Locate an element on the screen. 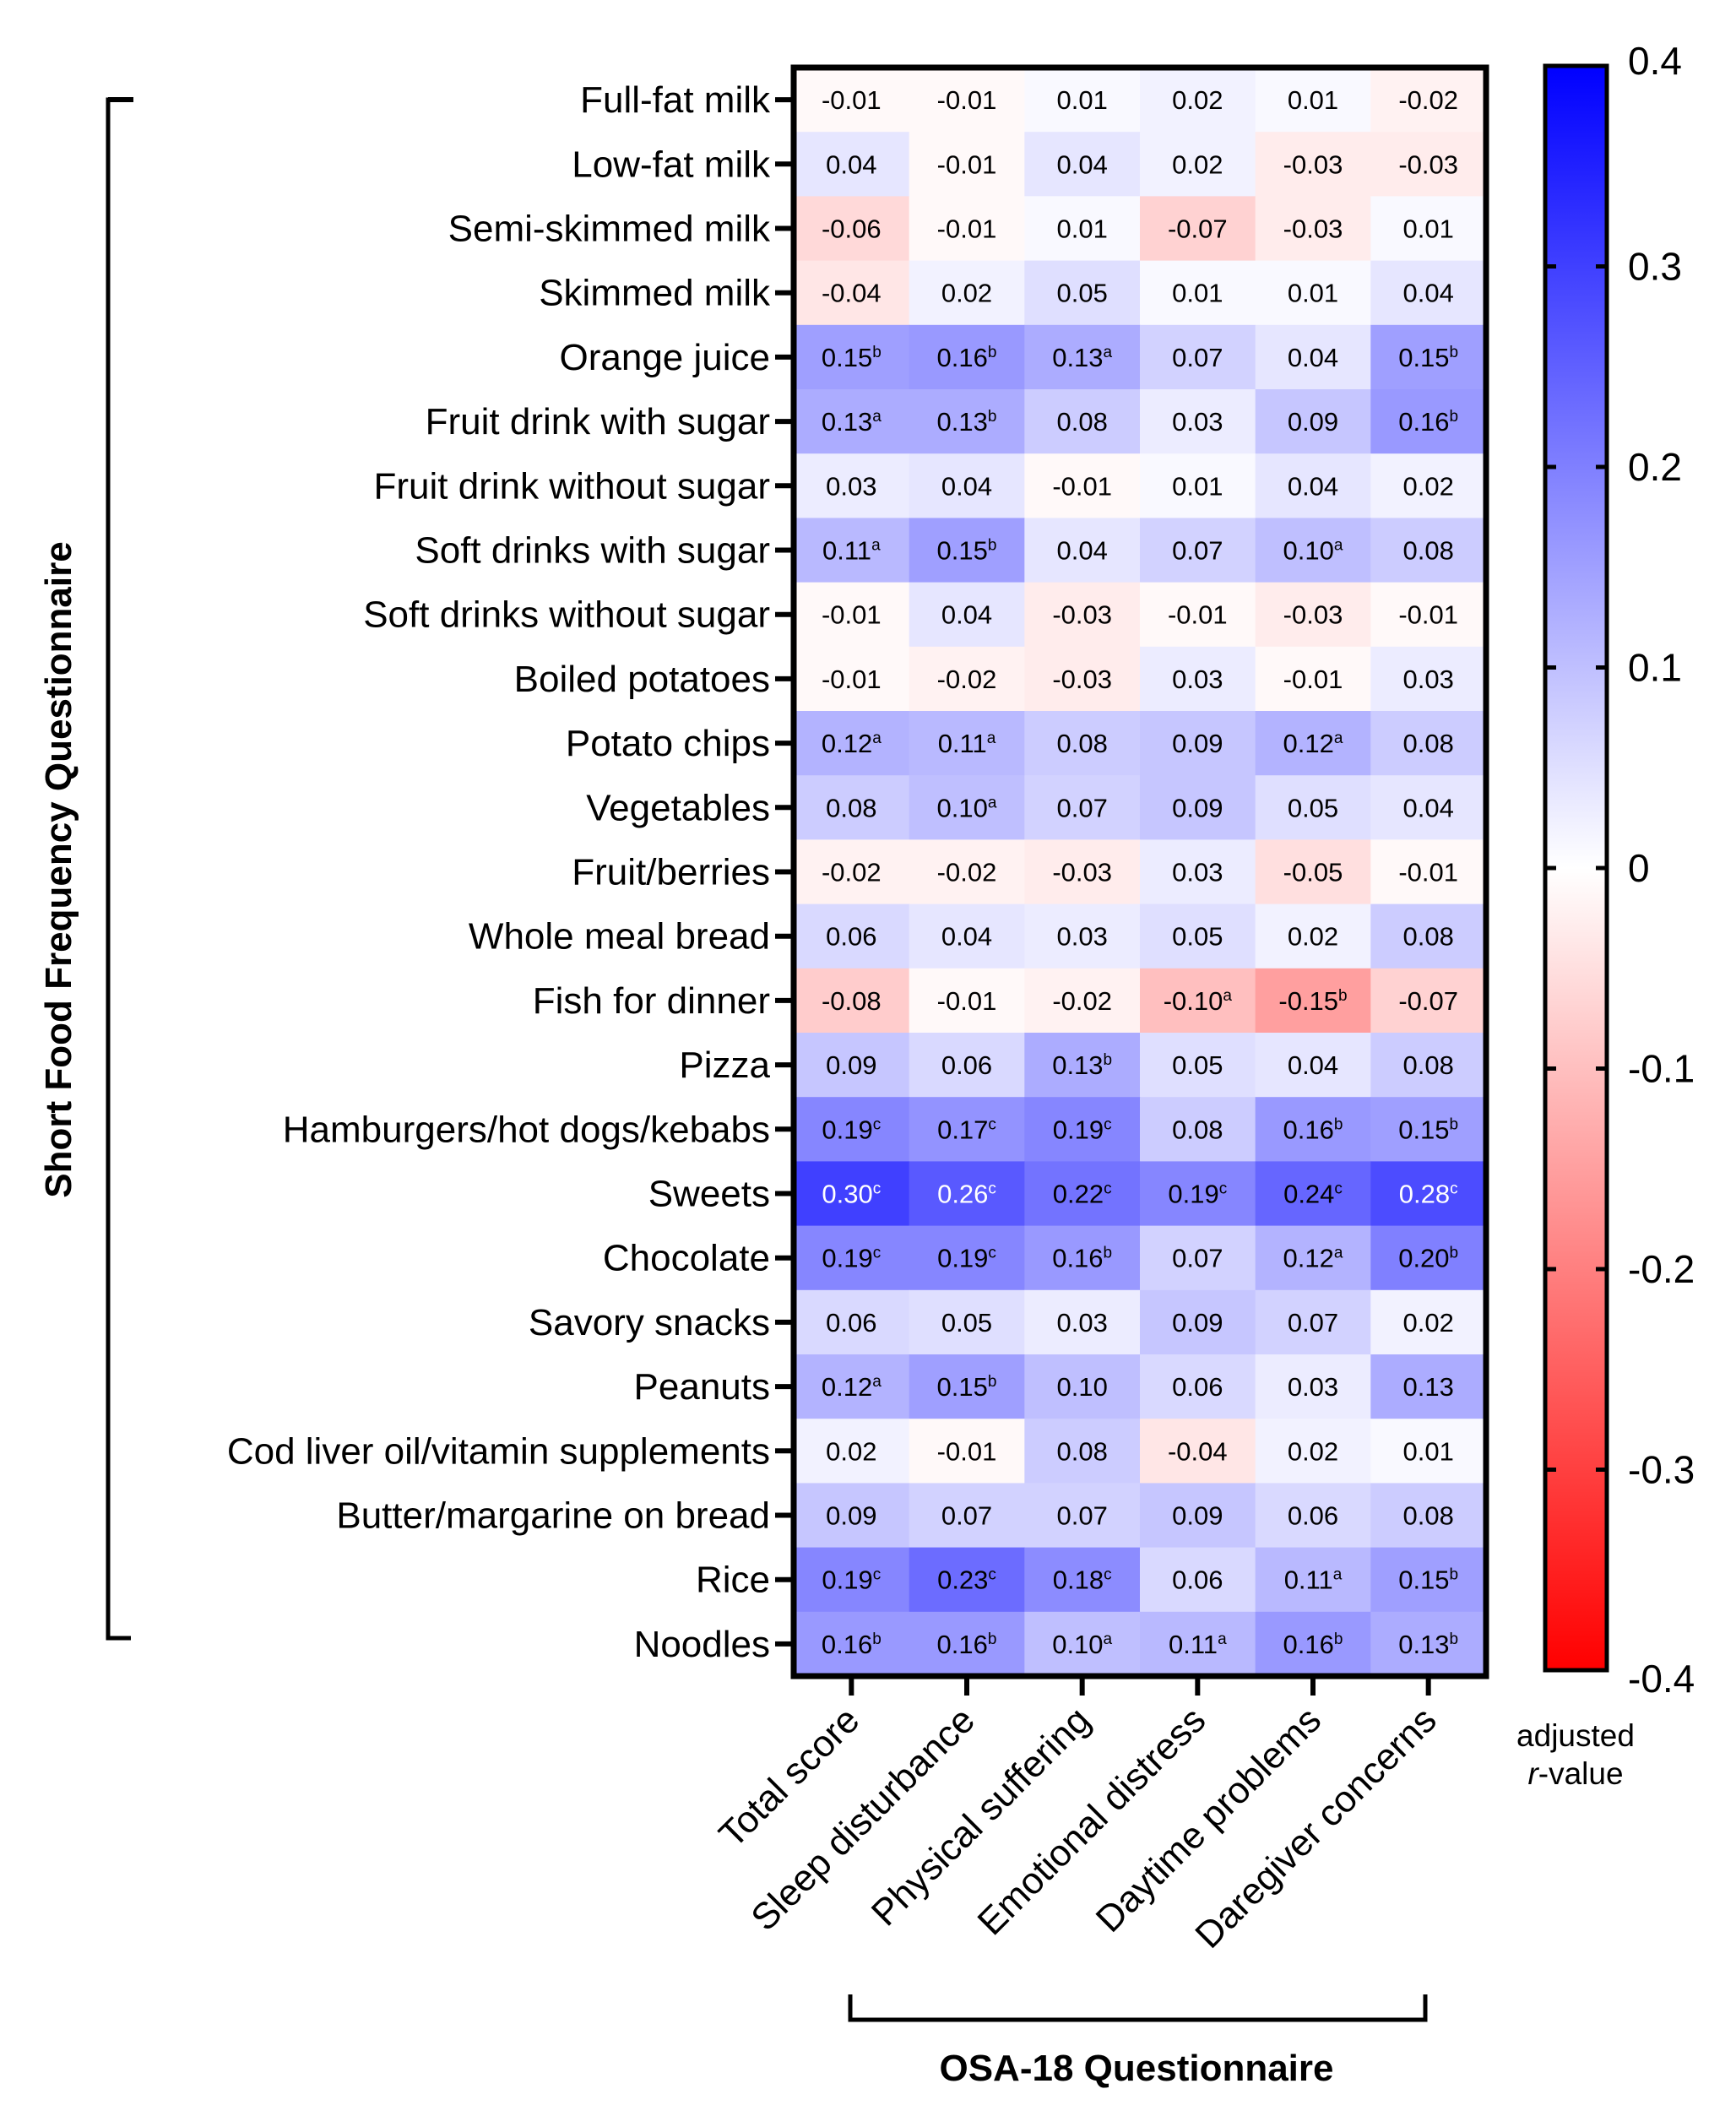 Image resolution: width=1736 pixels, height=2127 pixels. cell-label: 0.28c is located at coordinates (1428, 1194).